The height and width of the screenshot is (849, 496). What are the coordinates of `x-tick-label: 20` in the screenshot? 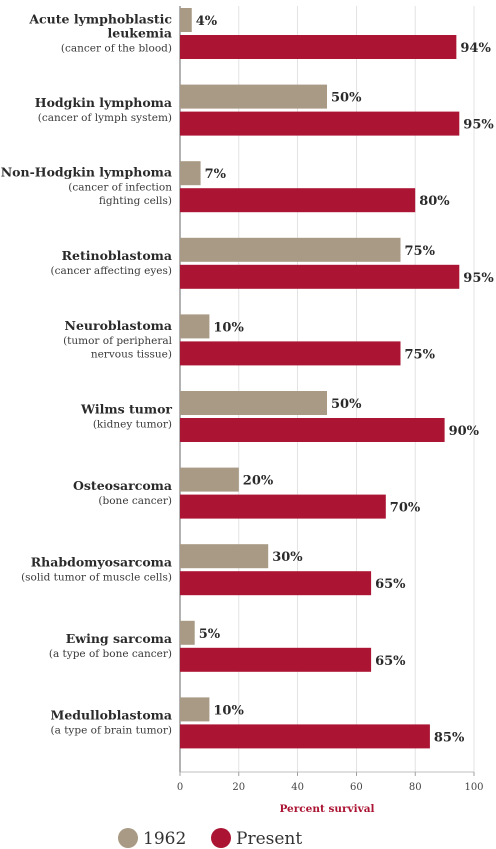 It's located at (238, 787).